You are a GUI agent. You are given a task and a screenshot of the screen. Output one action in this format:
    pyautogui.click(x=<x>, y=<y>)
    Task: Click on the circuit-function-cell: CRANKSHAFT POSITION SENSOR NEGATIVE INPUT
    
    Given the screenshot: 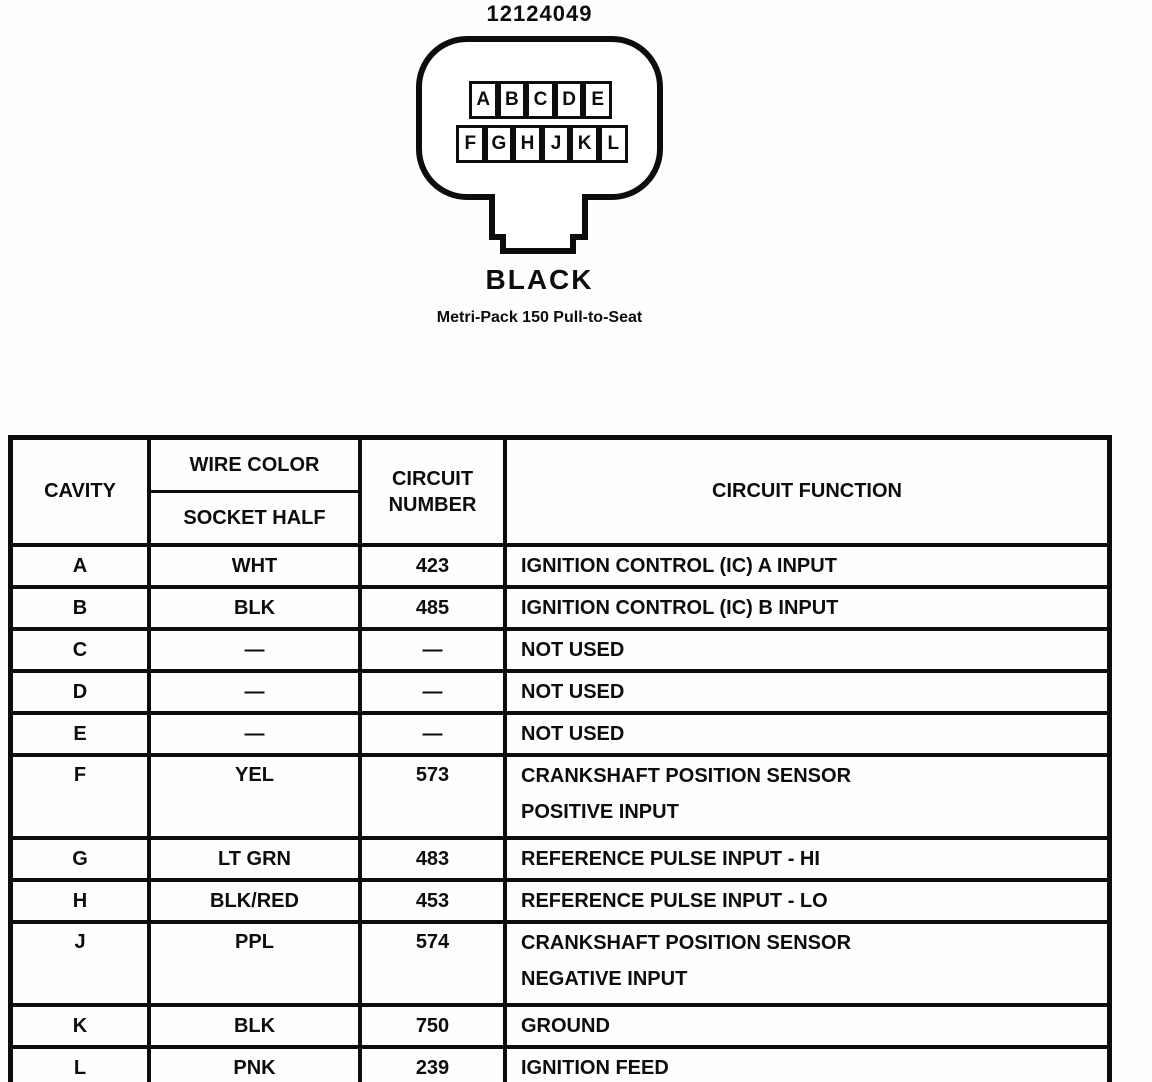 What is the action you would take?
    pyautogui.click(x=807, y=963)
    